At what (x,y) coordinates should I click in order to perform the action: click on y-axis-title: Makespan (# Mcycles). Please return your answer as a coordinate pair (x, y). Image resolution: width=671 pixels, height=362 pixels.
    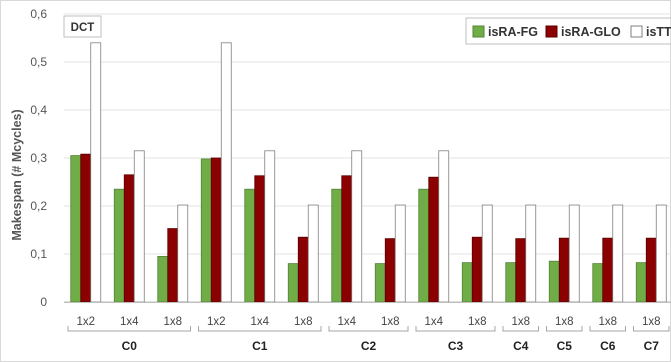
    Looking at the image, I should click on (17, 174).